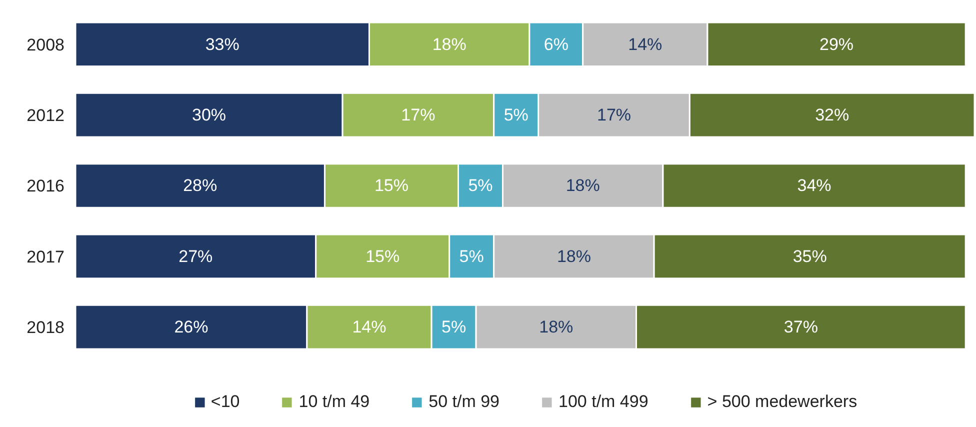 The height and width of the screenshot is (427, 976). Describe the element at coordinates (222, 44) in the screenshot. I see `data-label: 33%` at that location.